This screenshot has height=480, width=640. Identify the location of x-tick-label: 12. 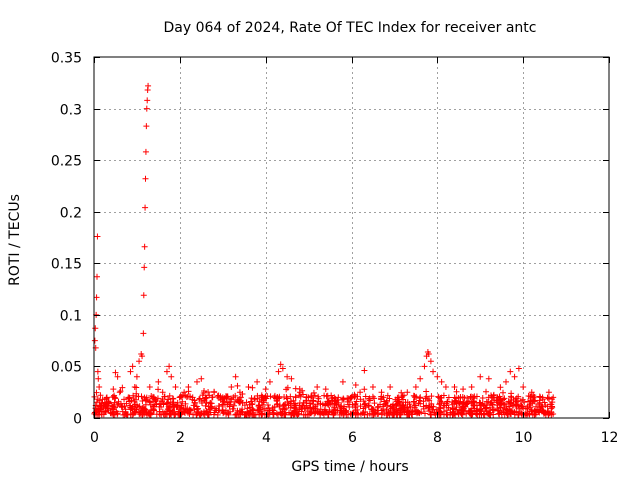
(610, 438).